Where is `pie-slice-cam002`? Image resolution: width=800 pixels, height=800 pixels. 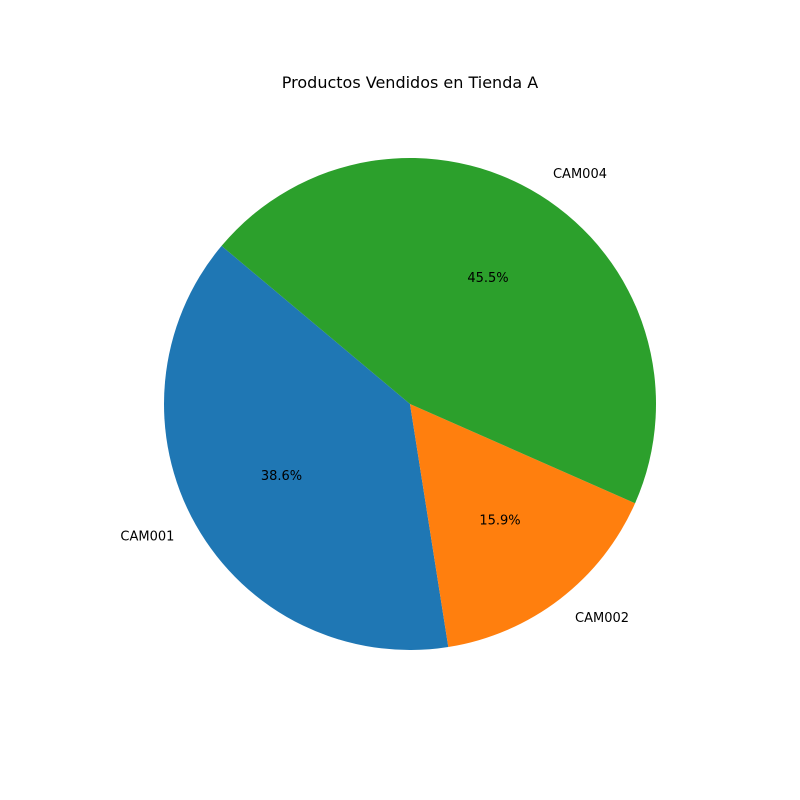
pie-slice-cam002 is located at coordinates (523, 525).